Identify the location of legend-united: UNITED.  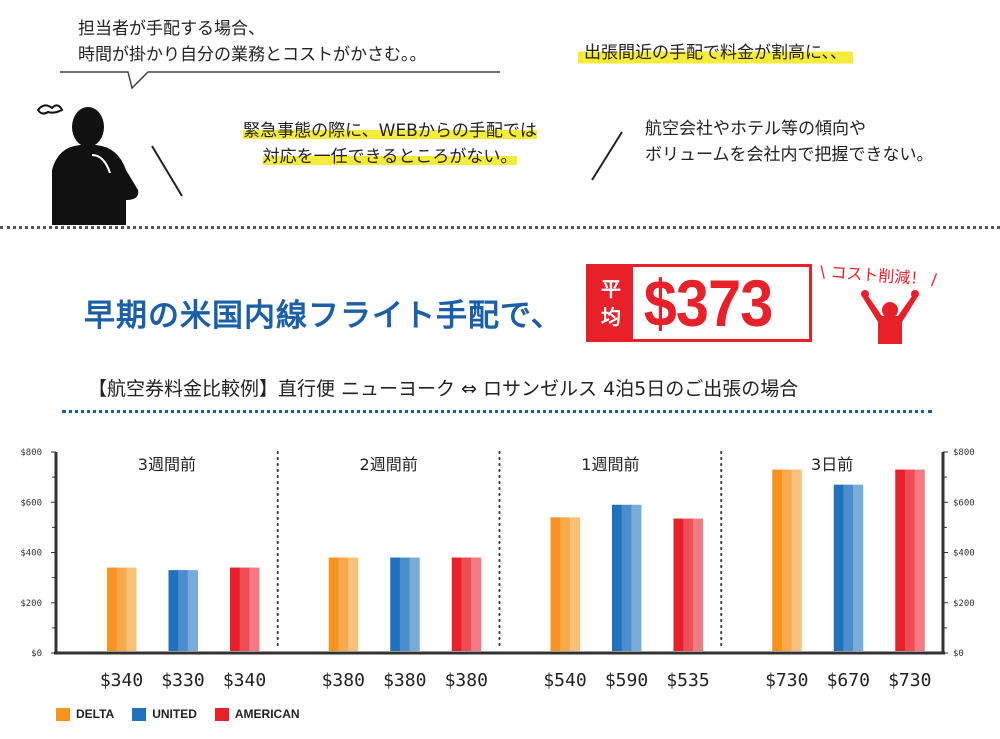
(164, 714).